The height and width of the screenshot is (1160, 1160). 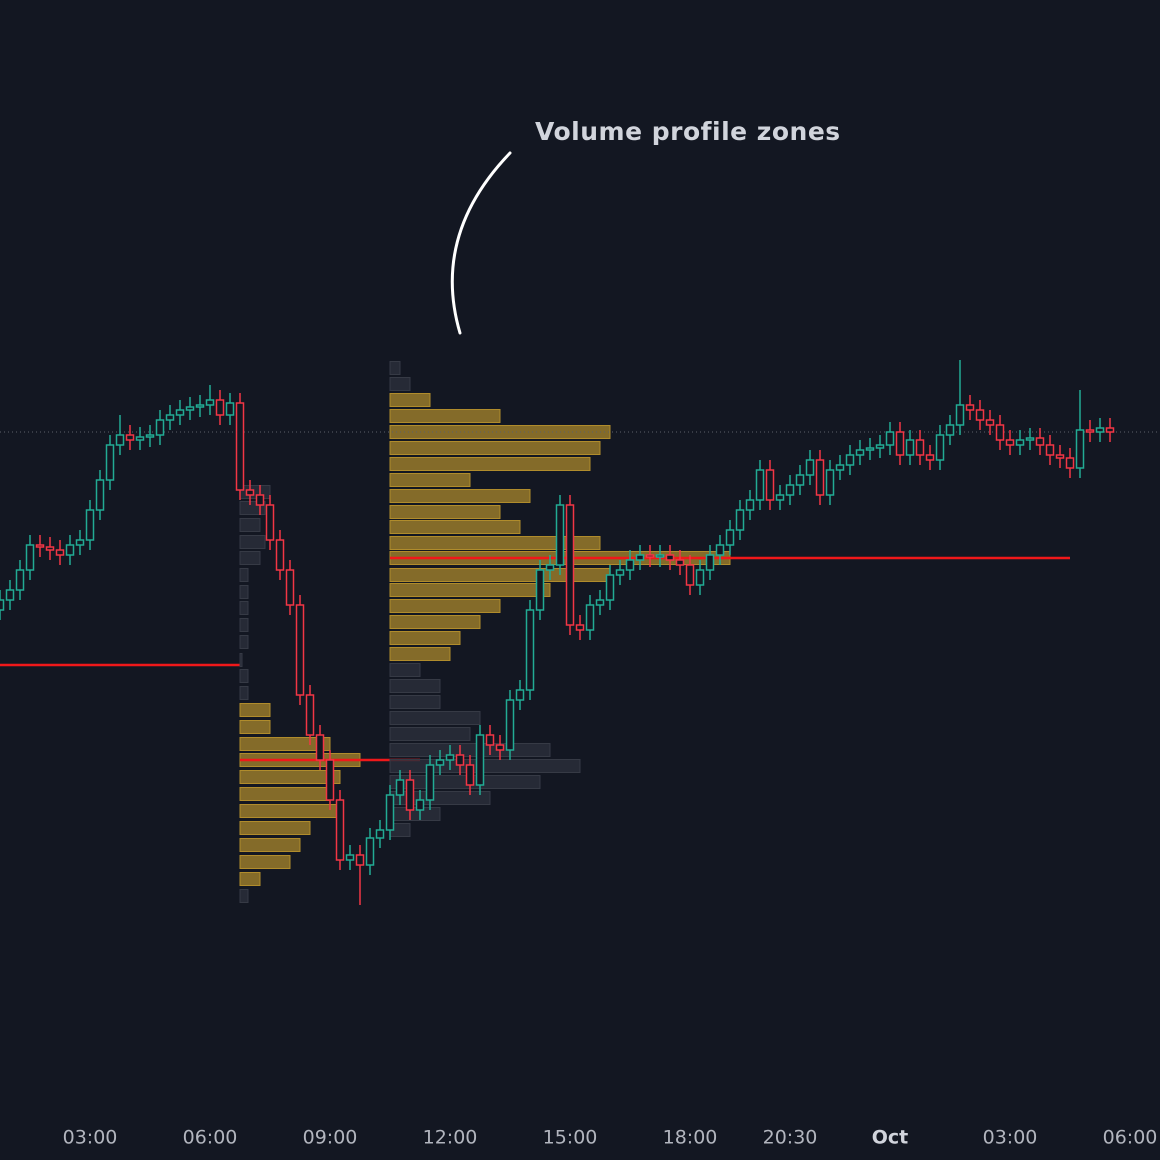 What do you see at coordinates (450, 1138) in the screenshot?
I see `x-tick-label: 12:00` at bounding box center [450, 1138].